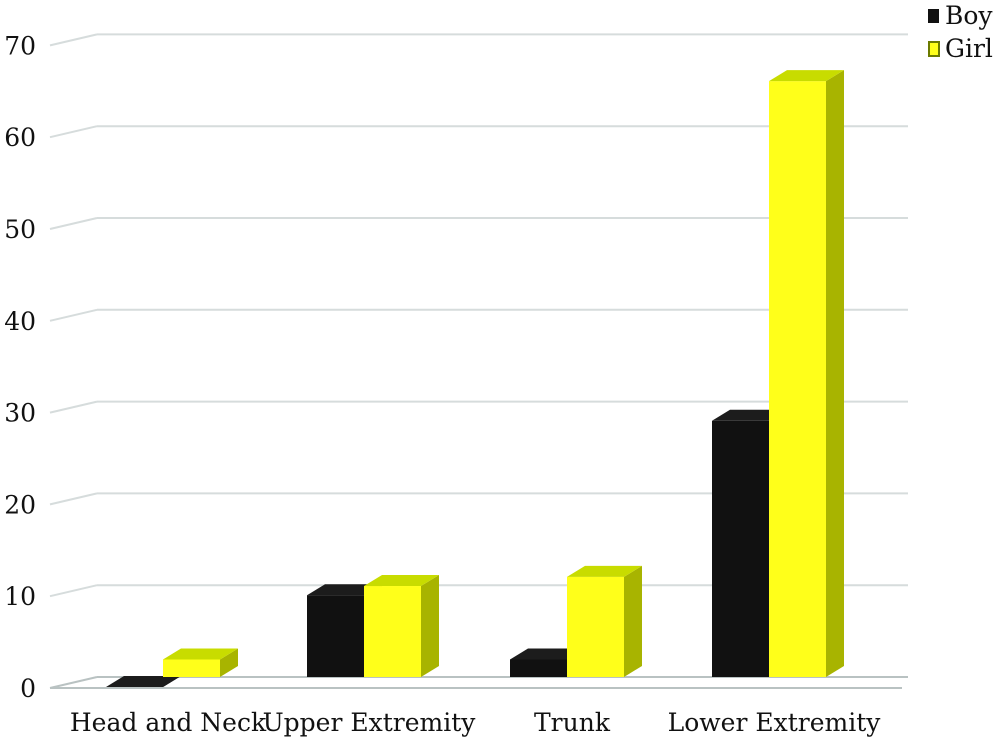  I want to click on legend-swatch-boy, so click(933, 16).